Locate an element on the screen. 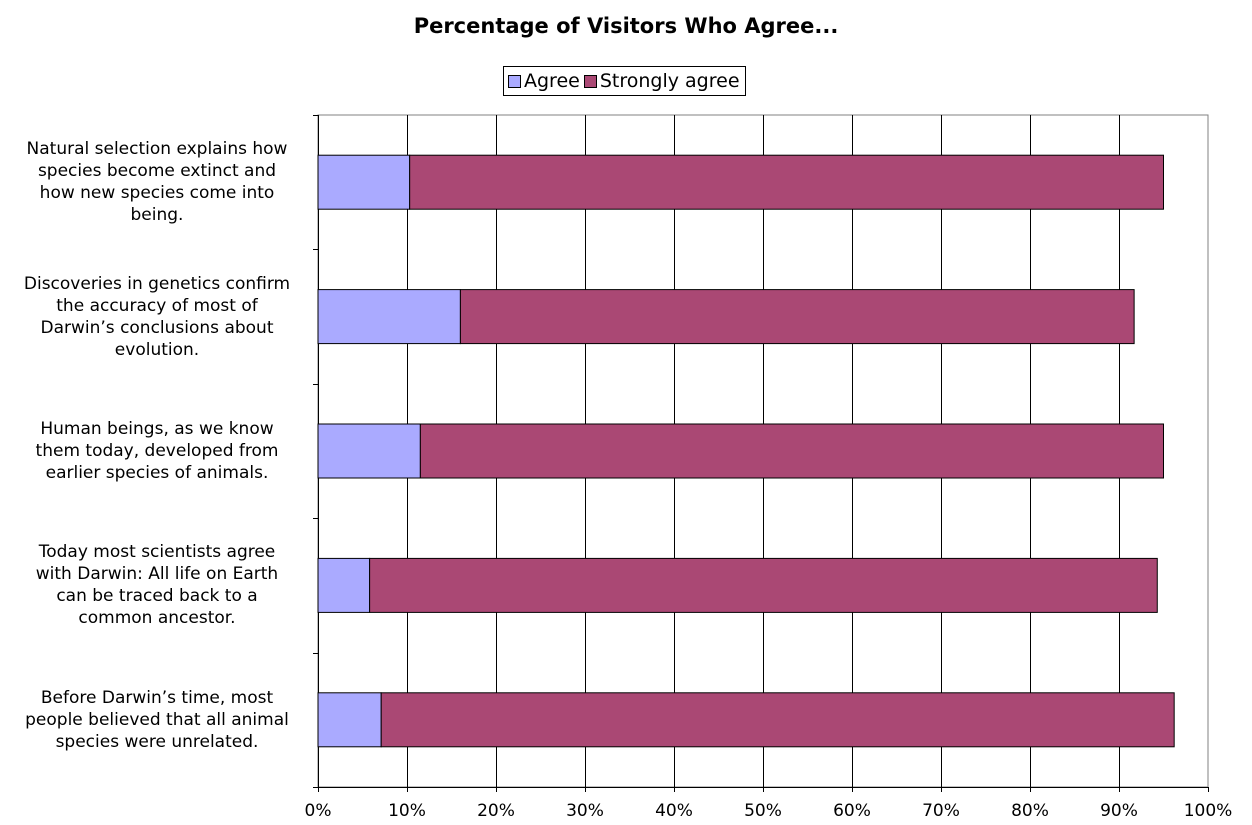  category-label-line: Human beings, as we know is located at coordinates (157, 429).